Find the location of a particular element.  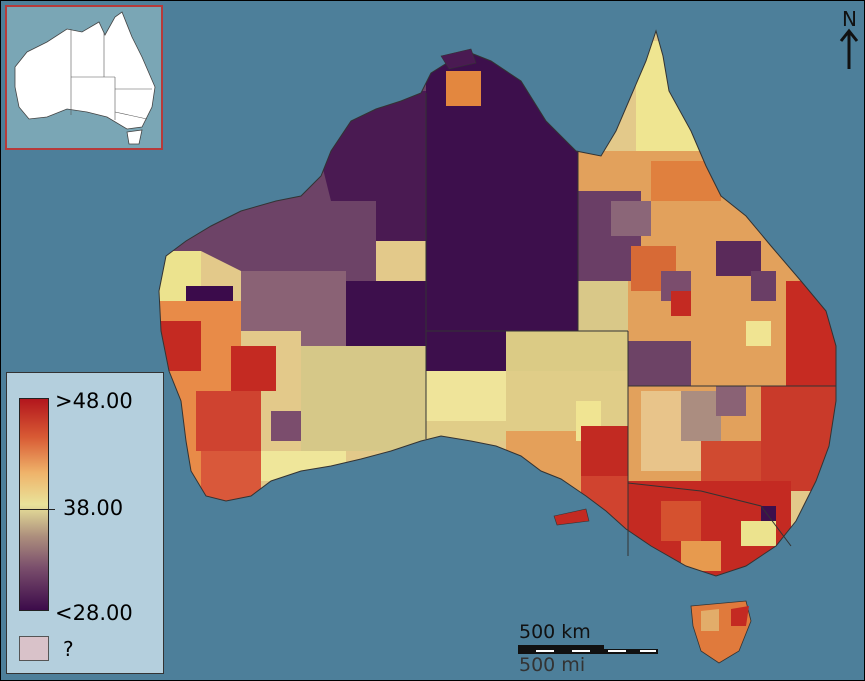

region-great-southern is located at coordinates (231, 476).